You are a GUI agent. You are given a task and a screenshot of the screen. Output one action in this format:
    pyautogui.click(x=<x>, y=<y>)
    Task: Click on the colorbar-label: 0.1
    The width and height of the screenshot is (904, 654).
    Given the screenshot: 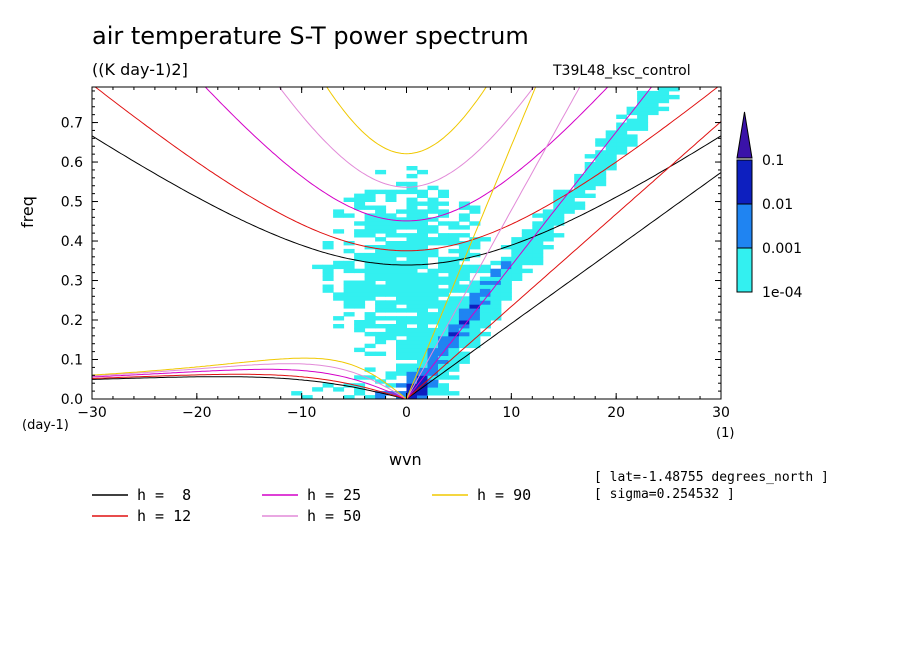 What is the action you would take?
    pyautogui.click(x=773, y=161)
    